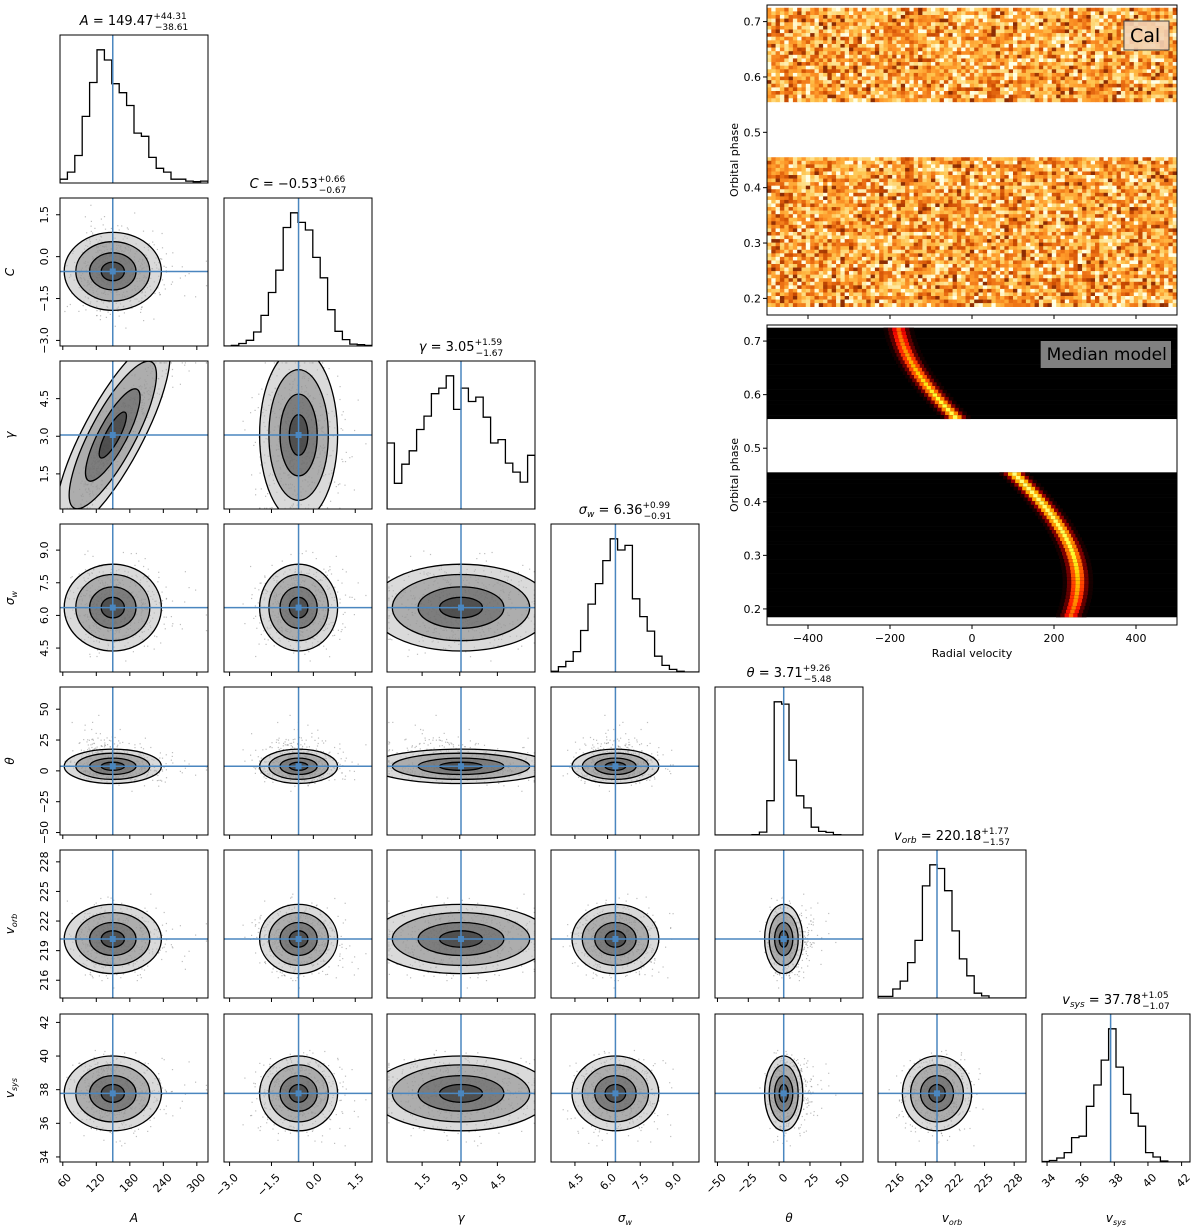 The height and width of the screenshot is (1230, 1200). What do you see at coordinates (44, 583) in the screenshot?
I see `y-tick-label-sigma_w: 7.5` at bounding box center [44, 583].